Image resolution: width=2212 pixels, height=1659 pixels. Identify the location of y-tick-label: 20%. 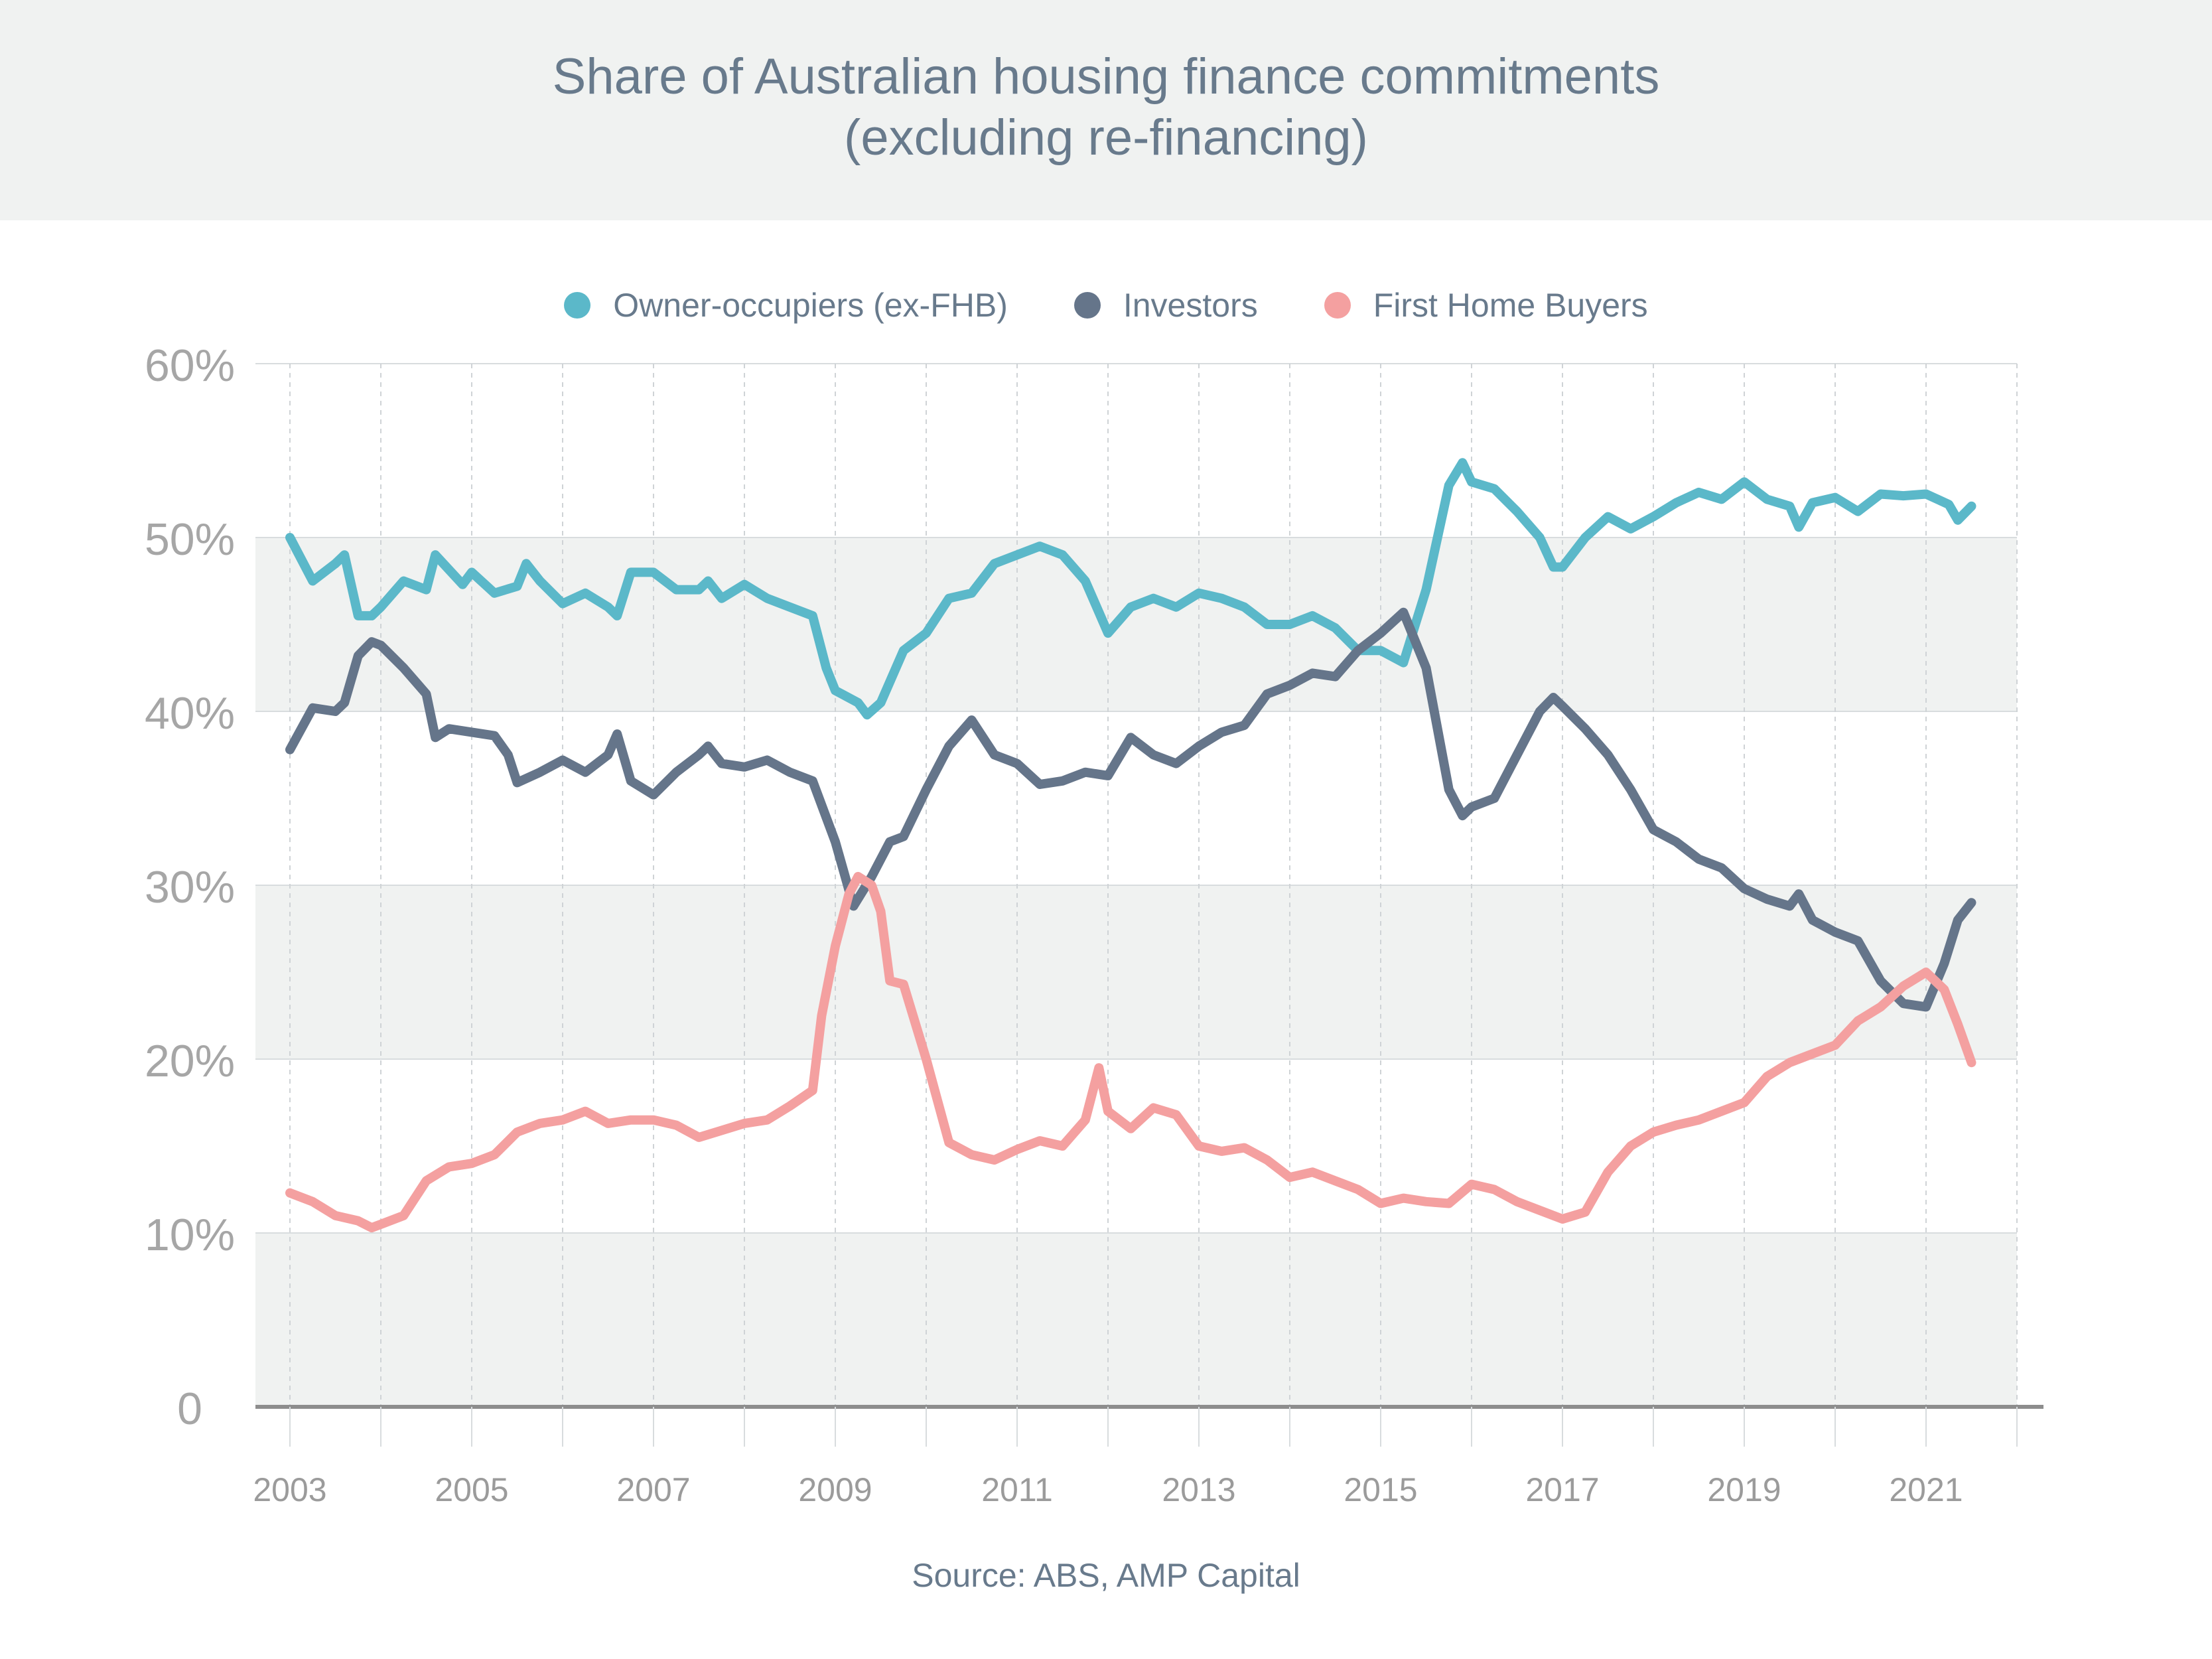
(190, 1061).